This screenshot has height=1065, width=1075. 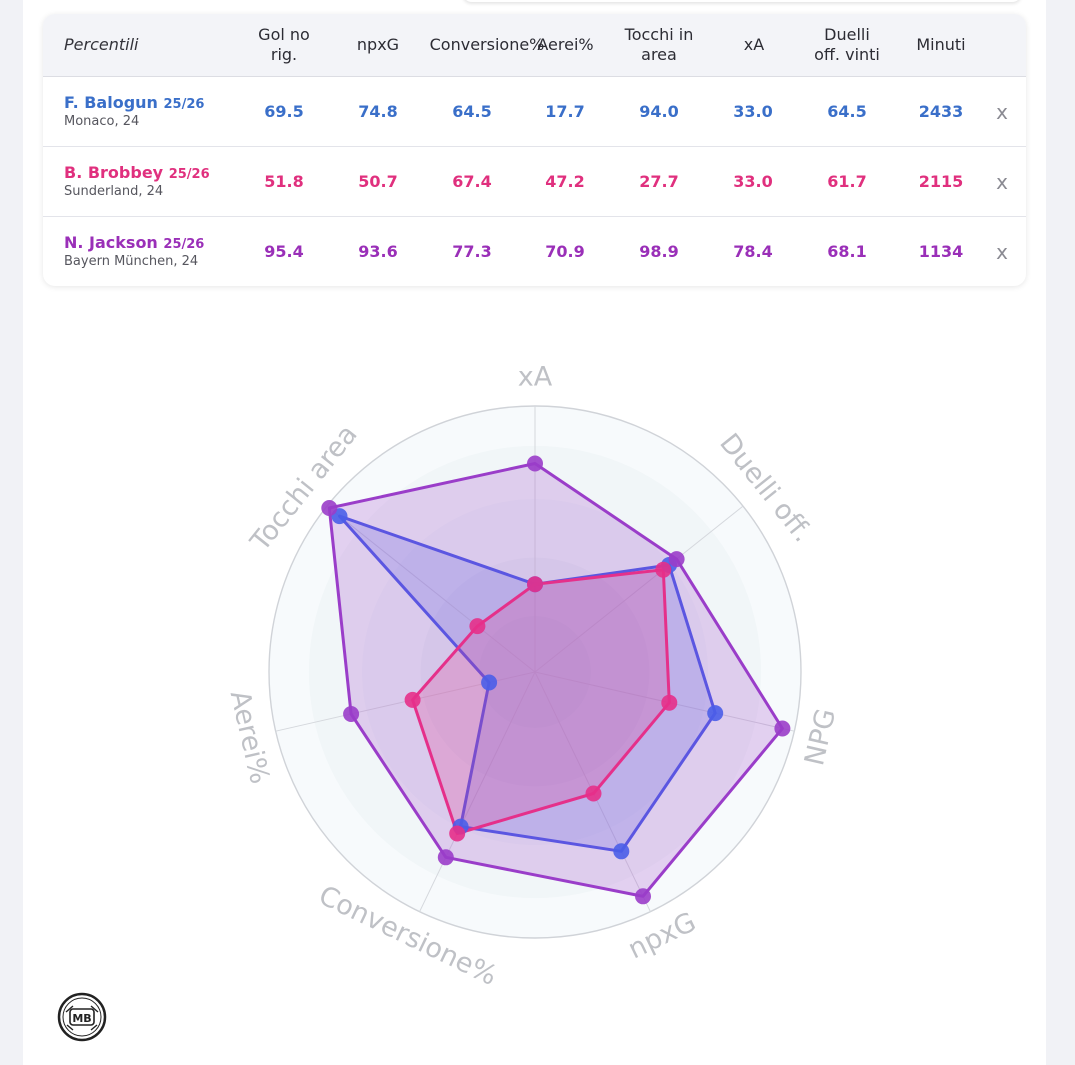 I want to click on header-percentili: Percentili, so click(x=101, y=44).